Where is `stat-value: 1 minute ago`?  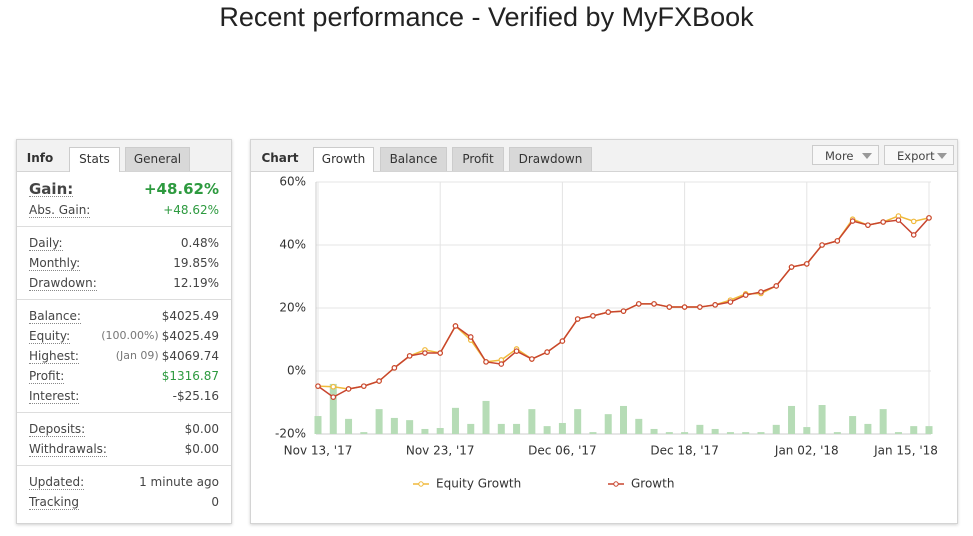 stat-value: 1 minute ago is located at coordinates (179, 482).